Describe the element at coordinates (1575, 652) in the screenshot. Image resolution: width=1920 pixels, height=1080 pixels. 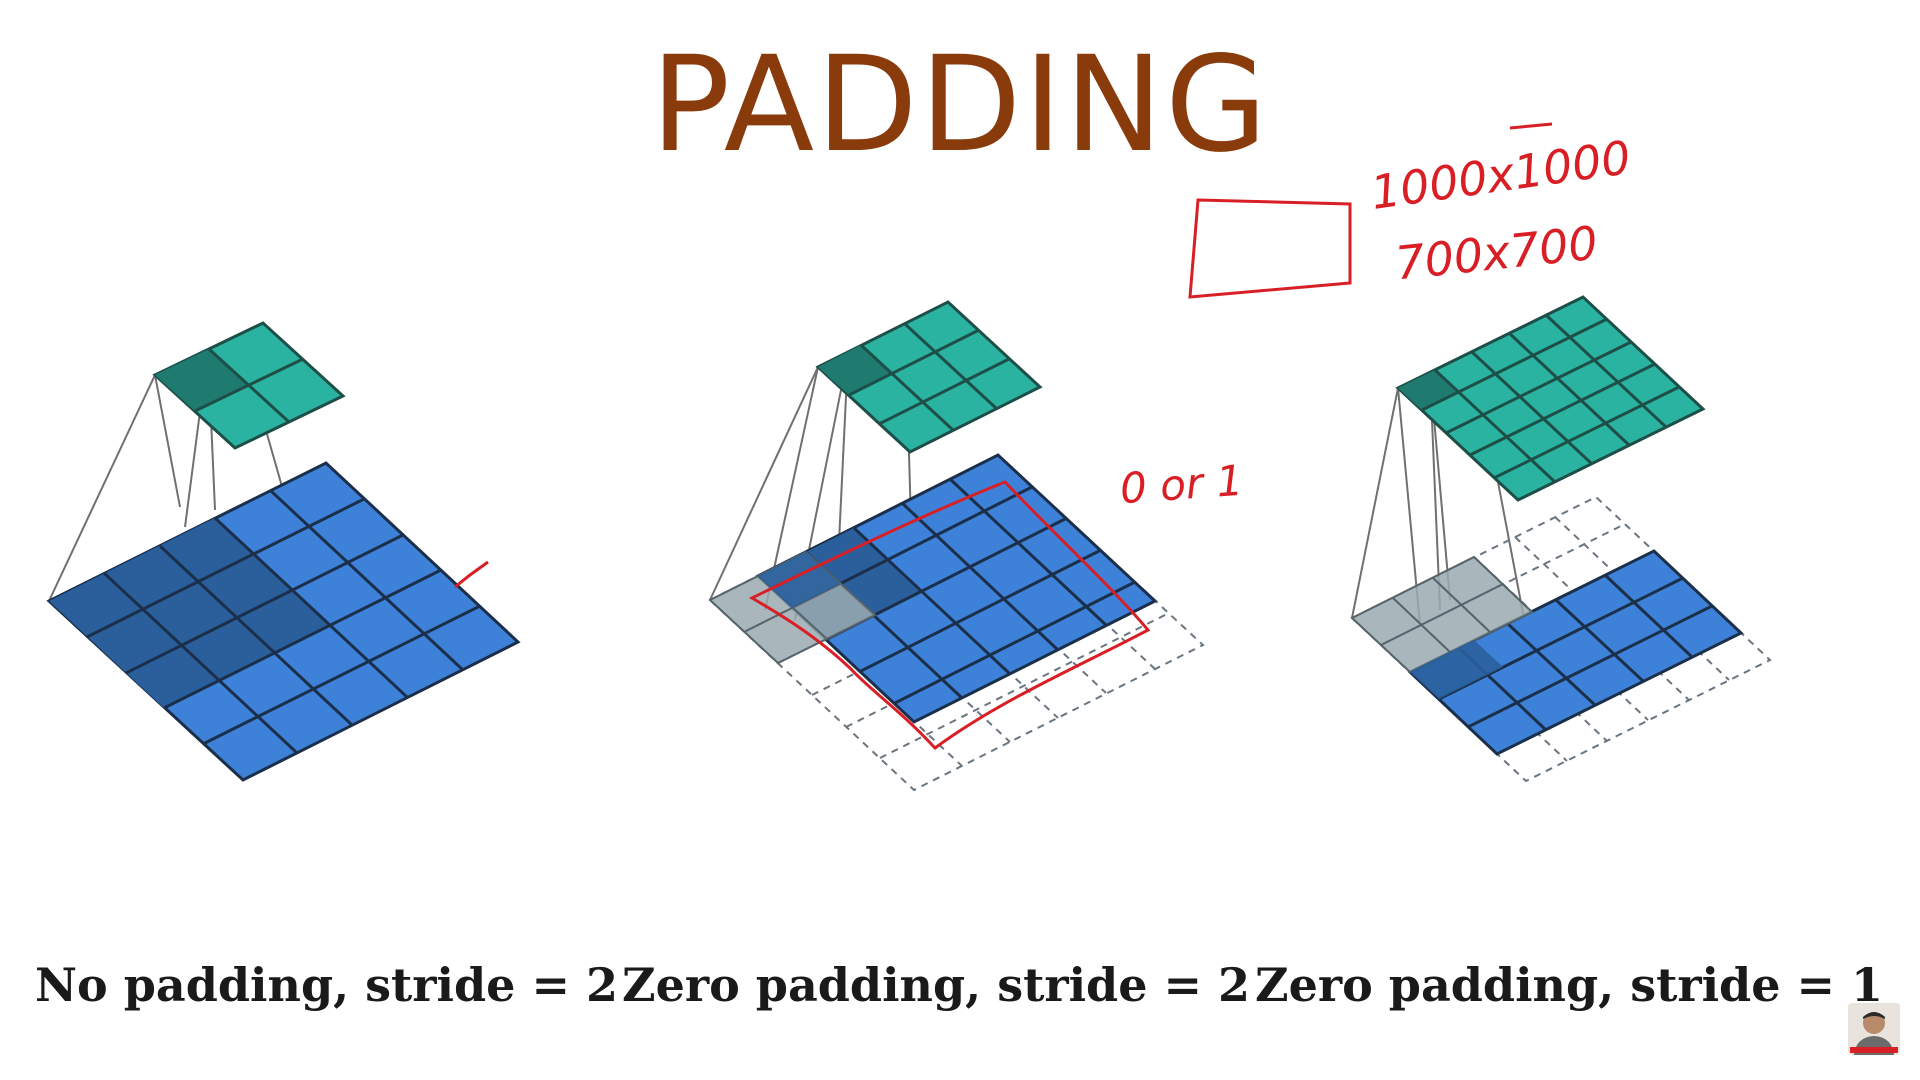
I see `input-grid-3-real` at that location.